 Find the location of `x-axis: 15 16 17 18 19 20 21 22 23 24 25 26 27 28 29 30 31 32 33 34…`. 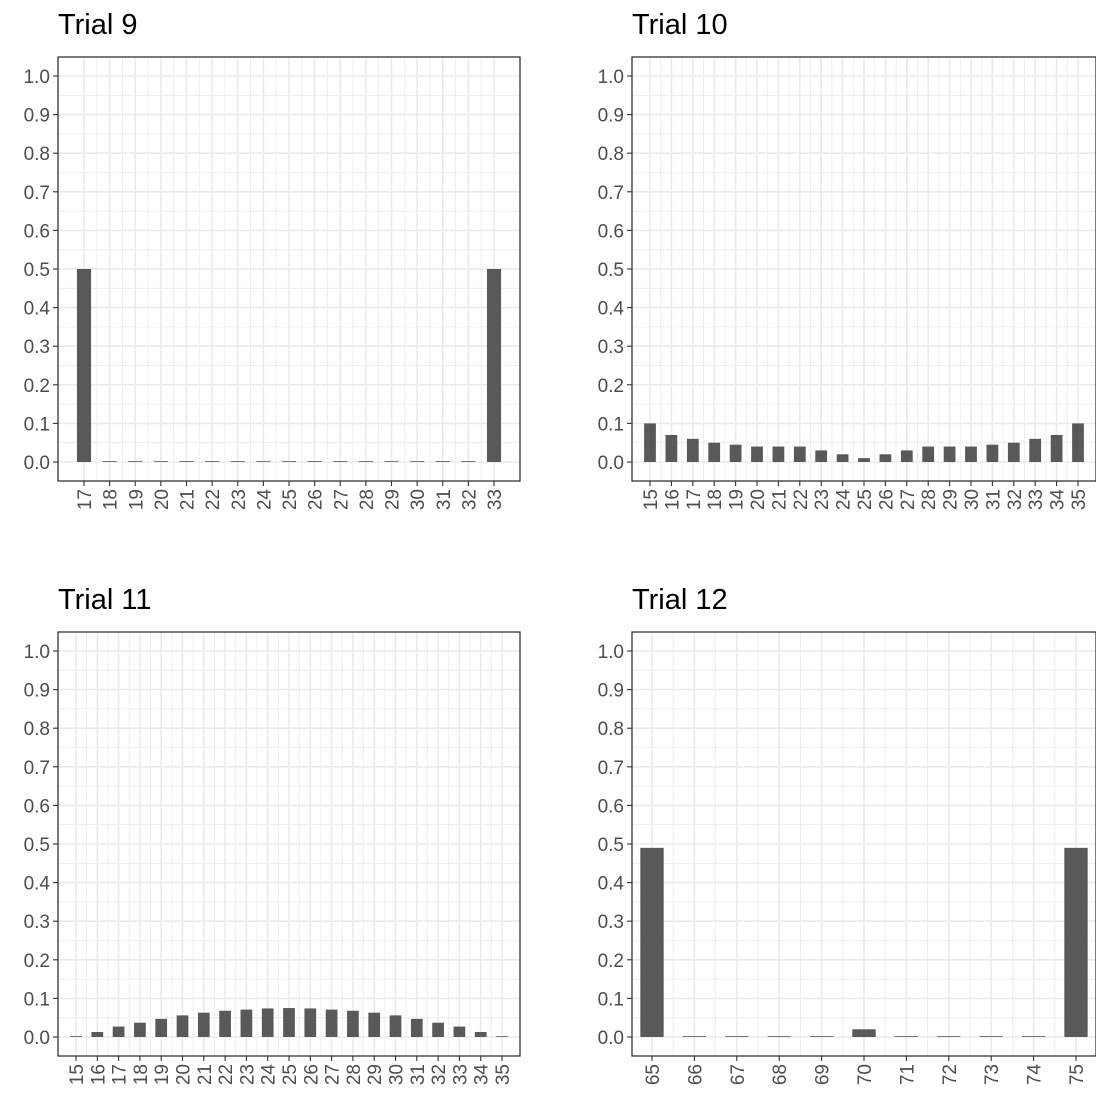

x-axis: 15 16 17 18 19 20 21 22 23 24 25 26 27 28 29 30 31 32 33 34… is located at coordinates (290, 1070).